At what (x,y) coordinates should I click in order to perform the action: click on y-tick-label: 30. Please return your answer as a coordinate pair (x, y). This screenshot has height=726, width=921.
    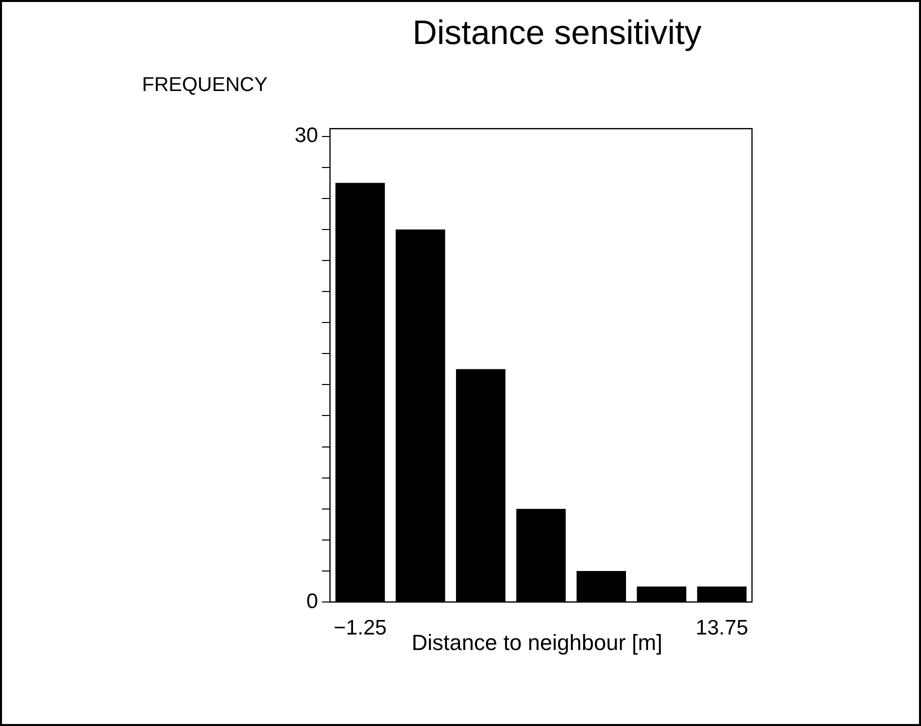
    Looking at the image, I should click on (306, 136).